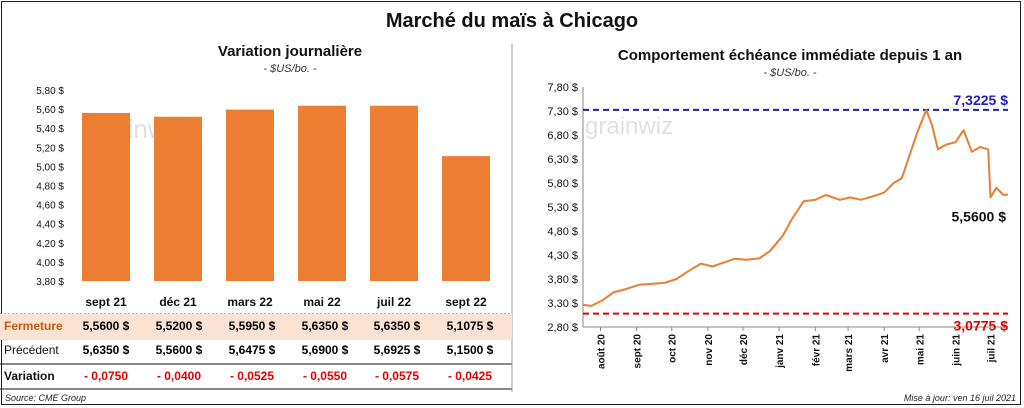 Image resolution: width=1024 pixels, height=408 pixels. I want to click on line-x-tick-label: sept 20, so click(638, 351).